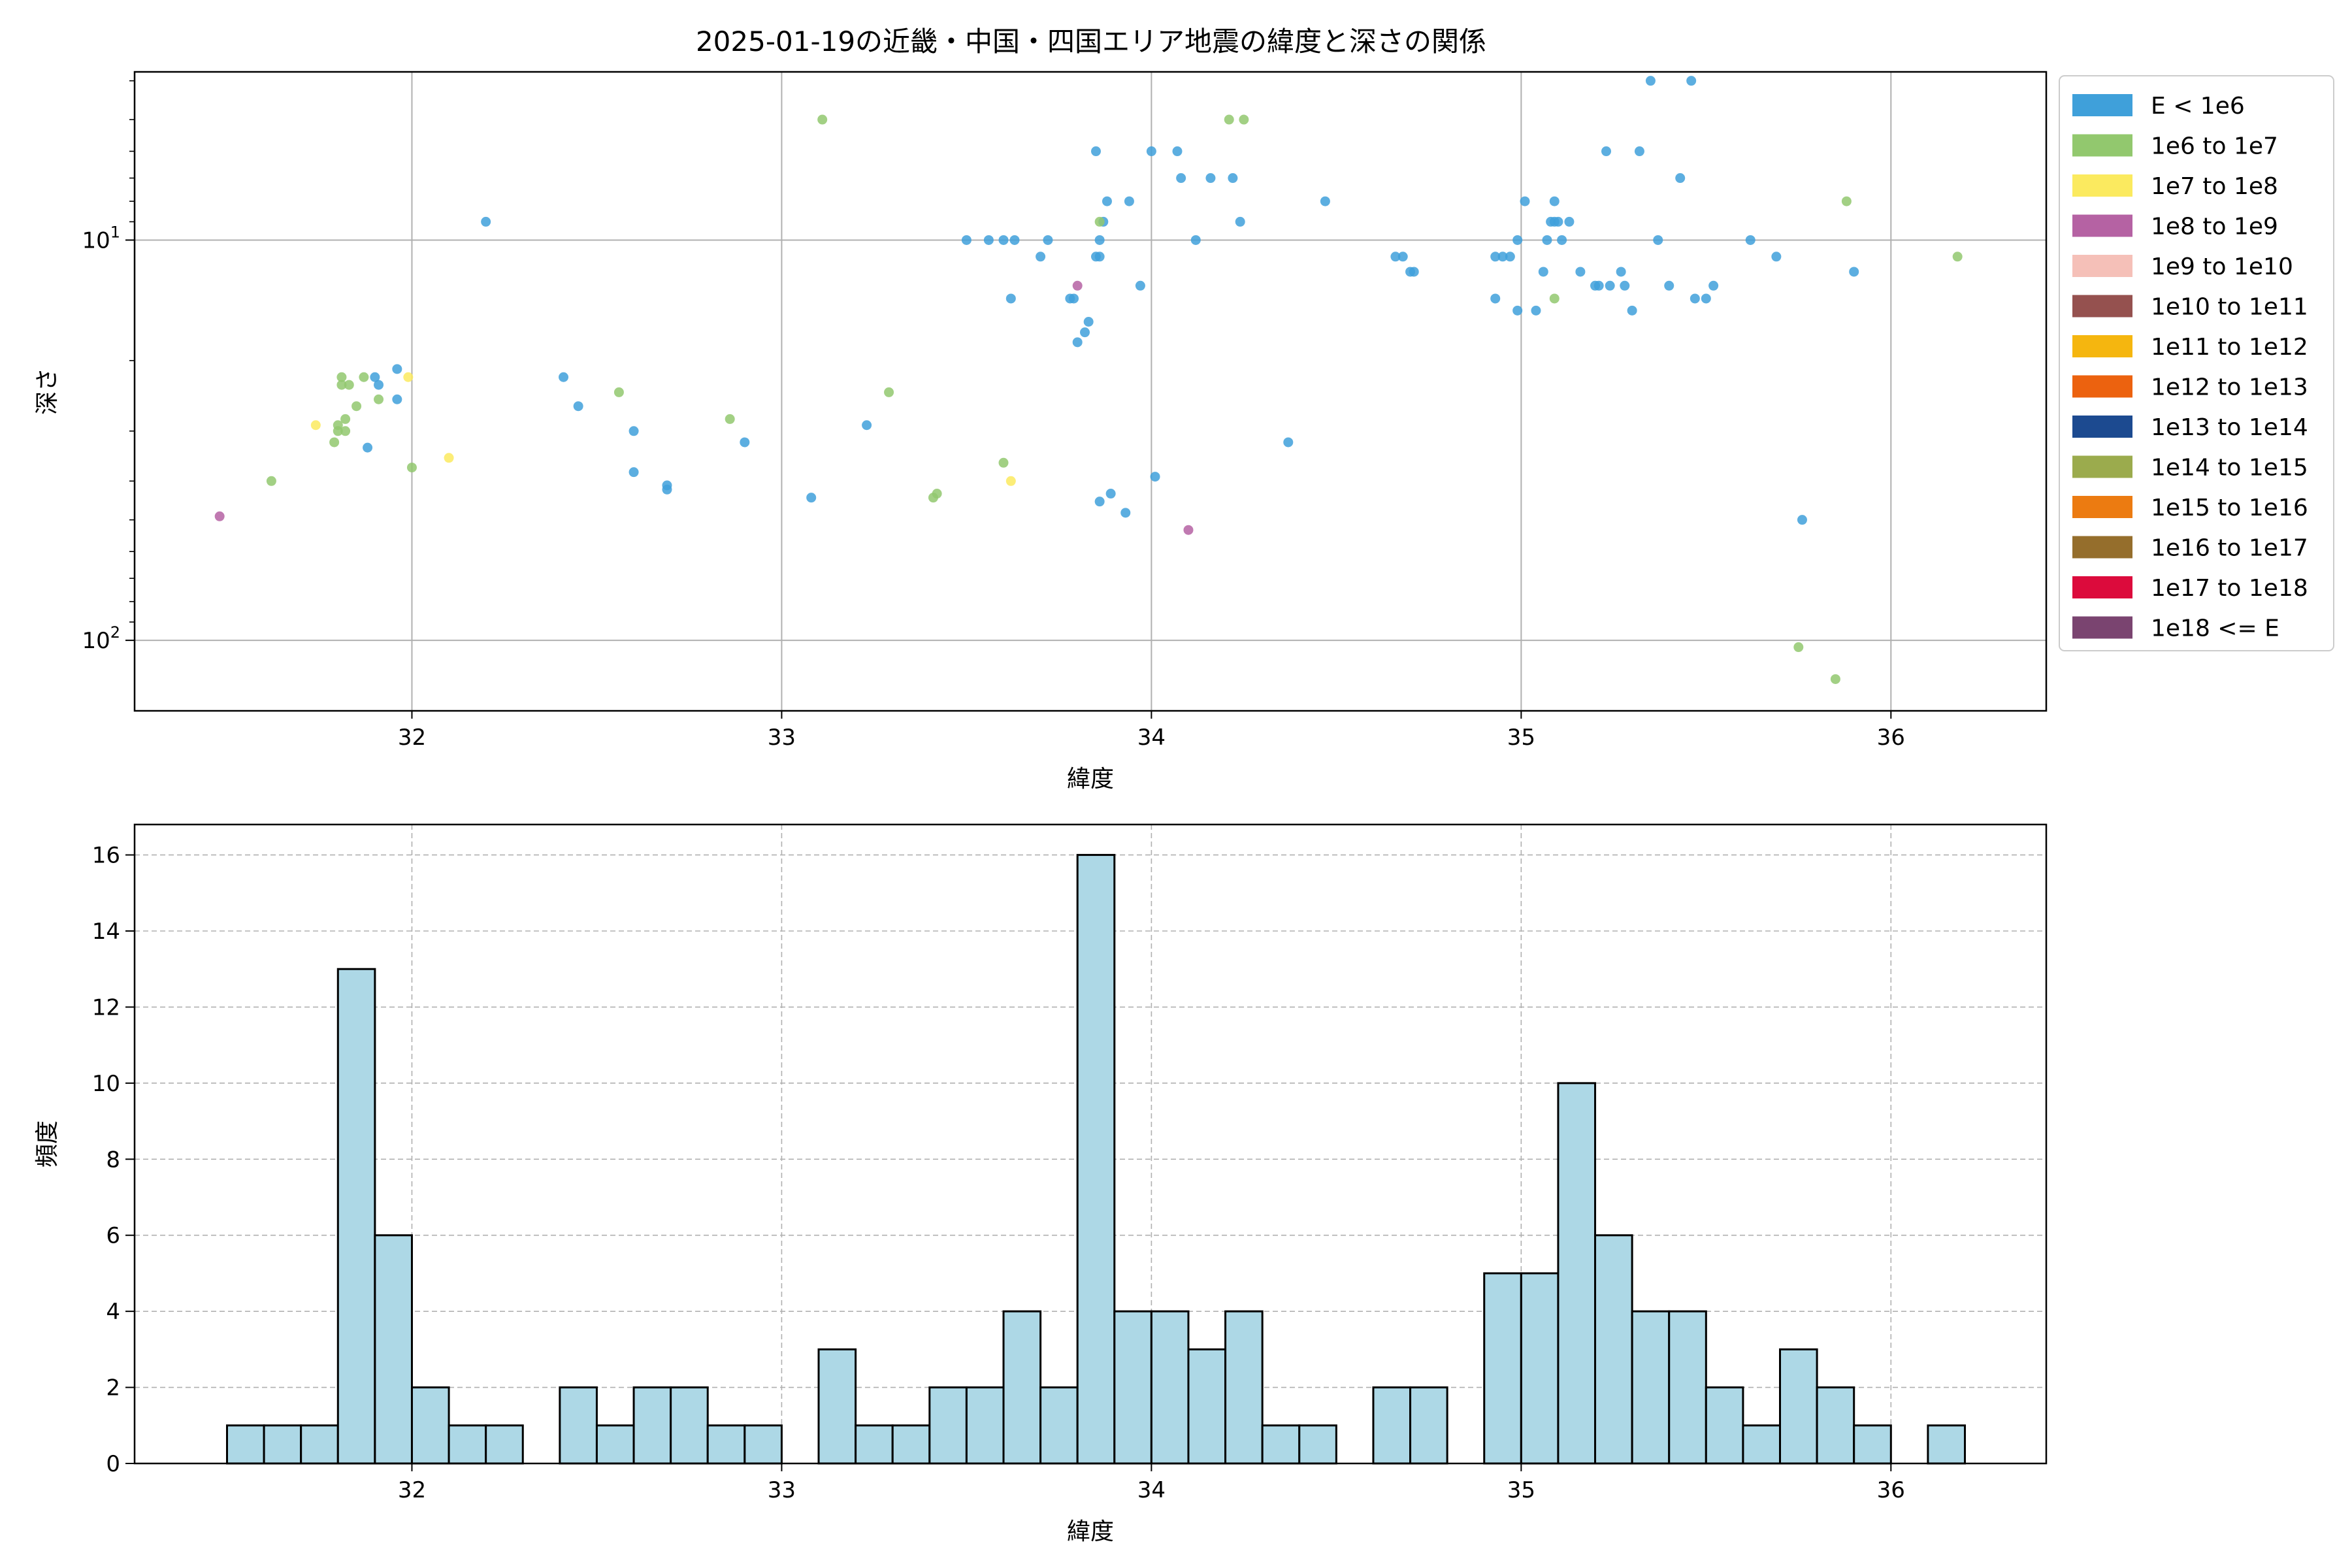 This screenshot has width=2352, height=1568. Describe the element at coordinates (113, 1160) in the screenshot. I see `histogram-y-tick-label: 8` at that location.